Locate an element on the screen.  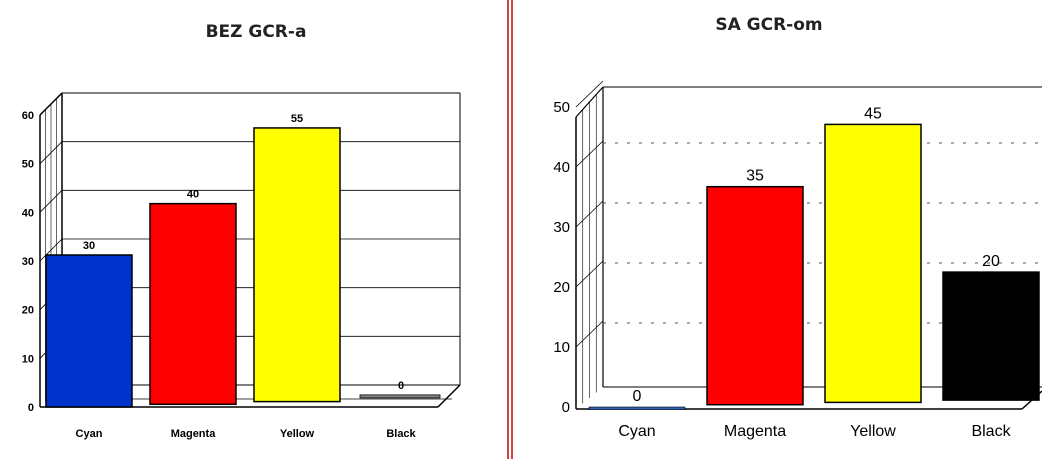
value-label-black: 0 is located at coordinates (401, 386).